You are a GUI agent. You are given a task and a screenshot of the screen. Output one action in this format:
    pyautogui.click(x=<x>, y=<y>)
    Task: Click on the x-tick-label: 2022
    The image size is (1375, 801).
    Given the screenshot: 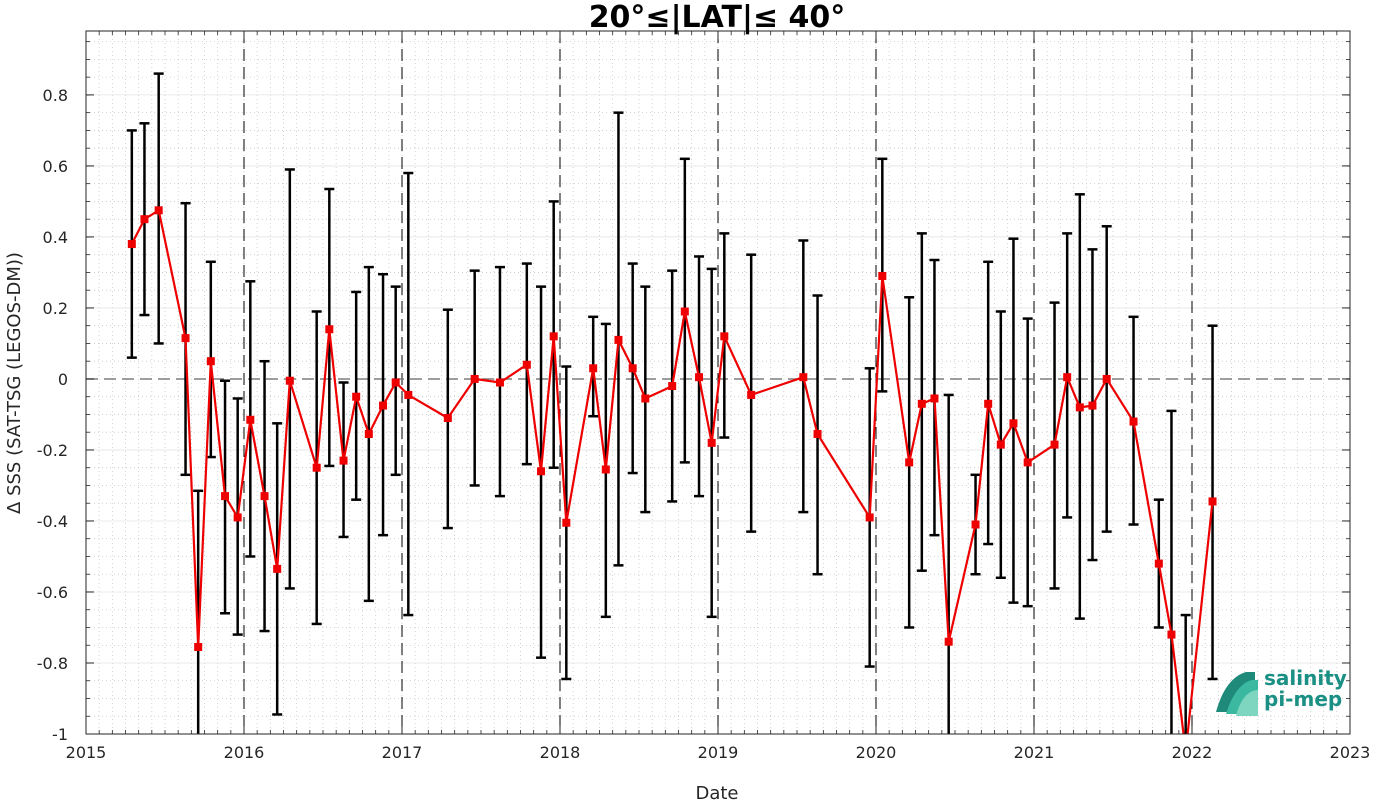 What is the action you would take?
    pyautogui.click(x=1192, y=752)
    